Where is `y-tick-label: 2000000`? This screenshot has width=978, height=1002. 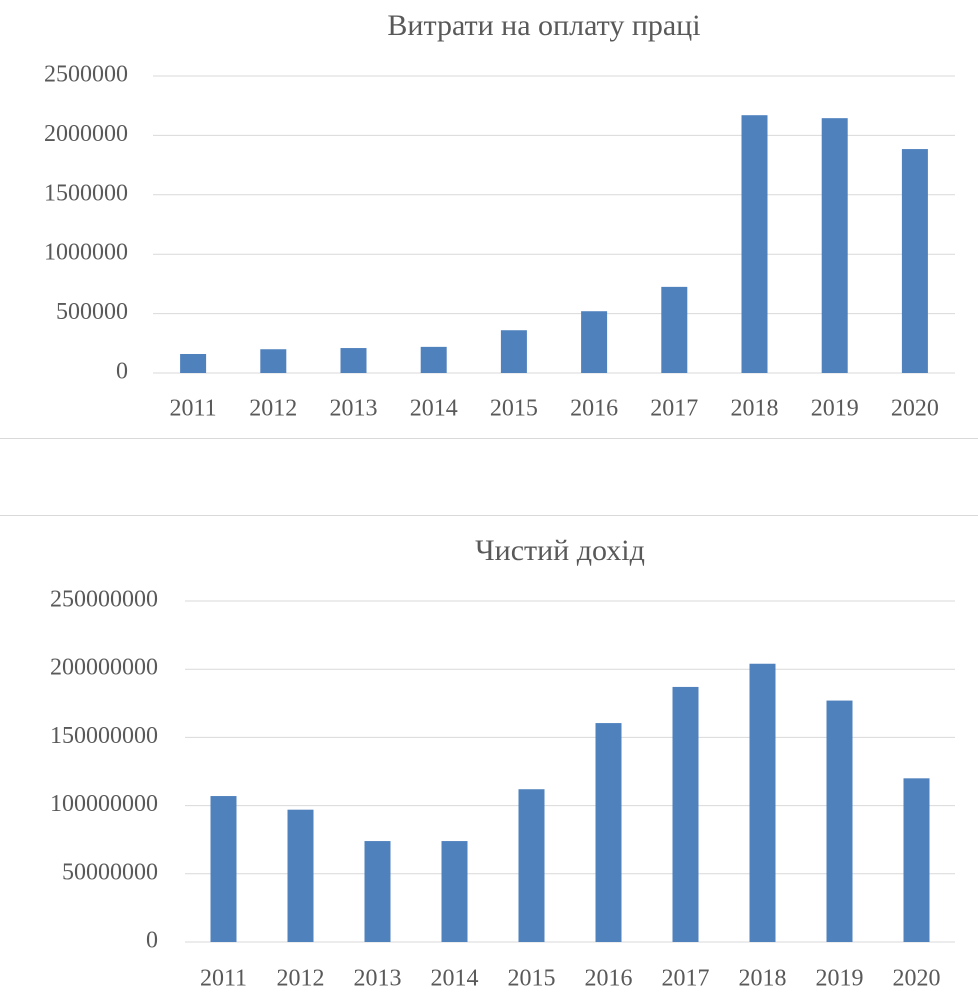
y-tick-label: 2000000 is located at coordinates (86, 134).